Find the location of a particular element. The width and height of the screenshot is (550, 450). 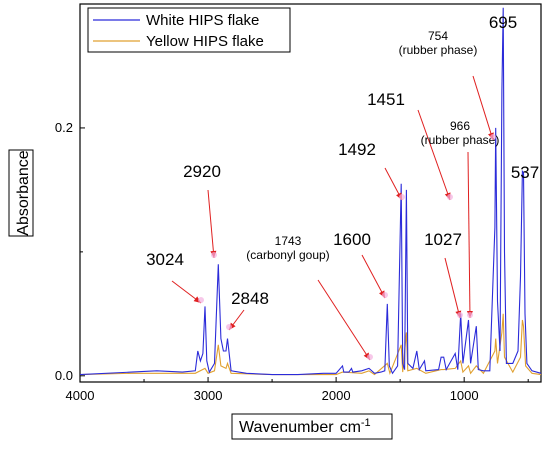

x-tick-label: 1000 is located at coordinates (464, 395).